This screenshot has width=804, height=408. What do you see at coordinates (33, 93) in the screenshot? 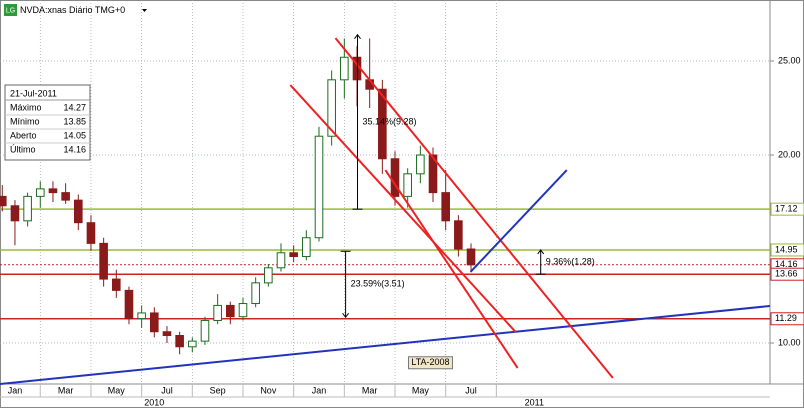
I see `info-date: 21-Jul-2011` at bounding box center [33, 93].